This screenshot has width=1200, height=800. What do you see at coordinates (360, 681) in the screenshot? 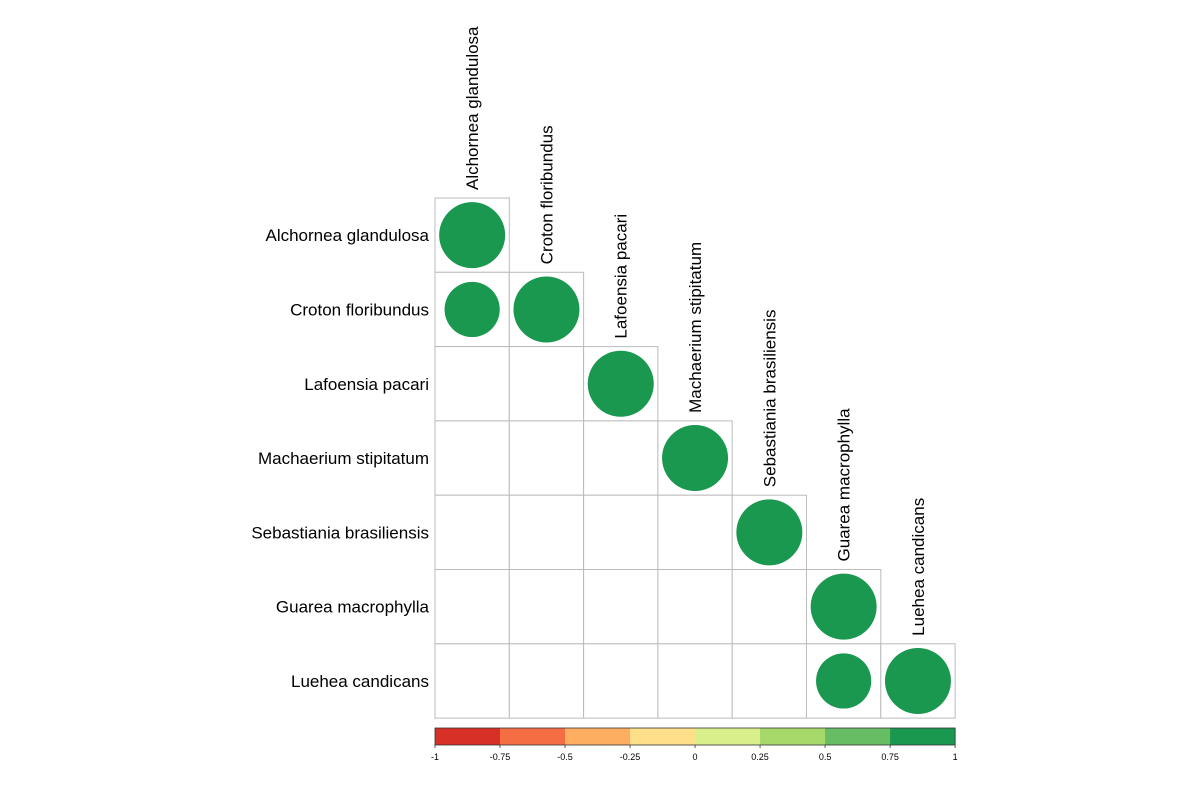
I see `row-label-luehea-candicans: Luehea candicans` at bounding box center [360, 681].